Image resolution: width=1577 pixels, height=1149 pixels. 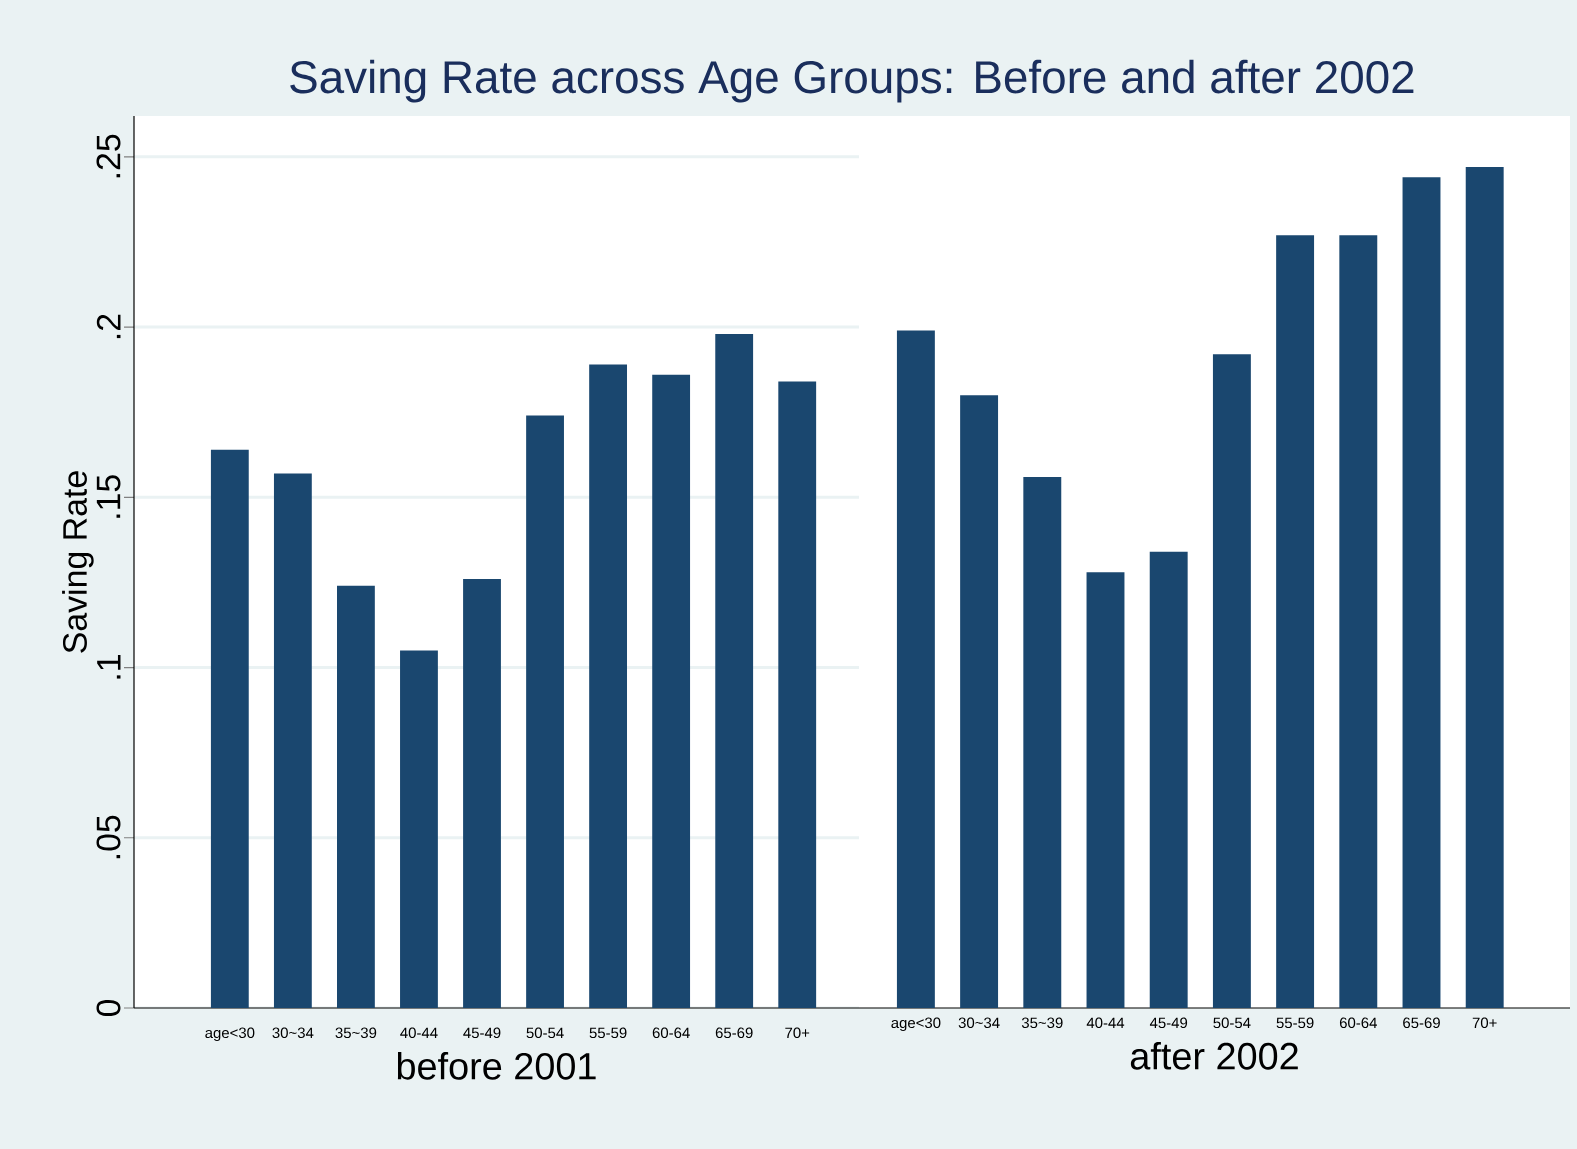 I want to click on y-tick-label: .1, so click(x=109, y=667).